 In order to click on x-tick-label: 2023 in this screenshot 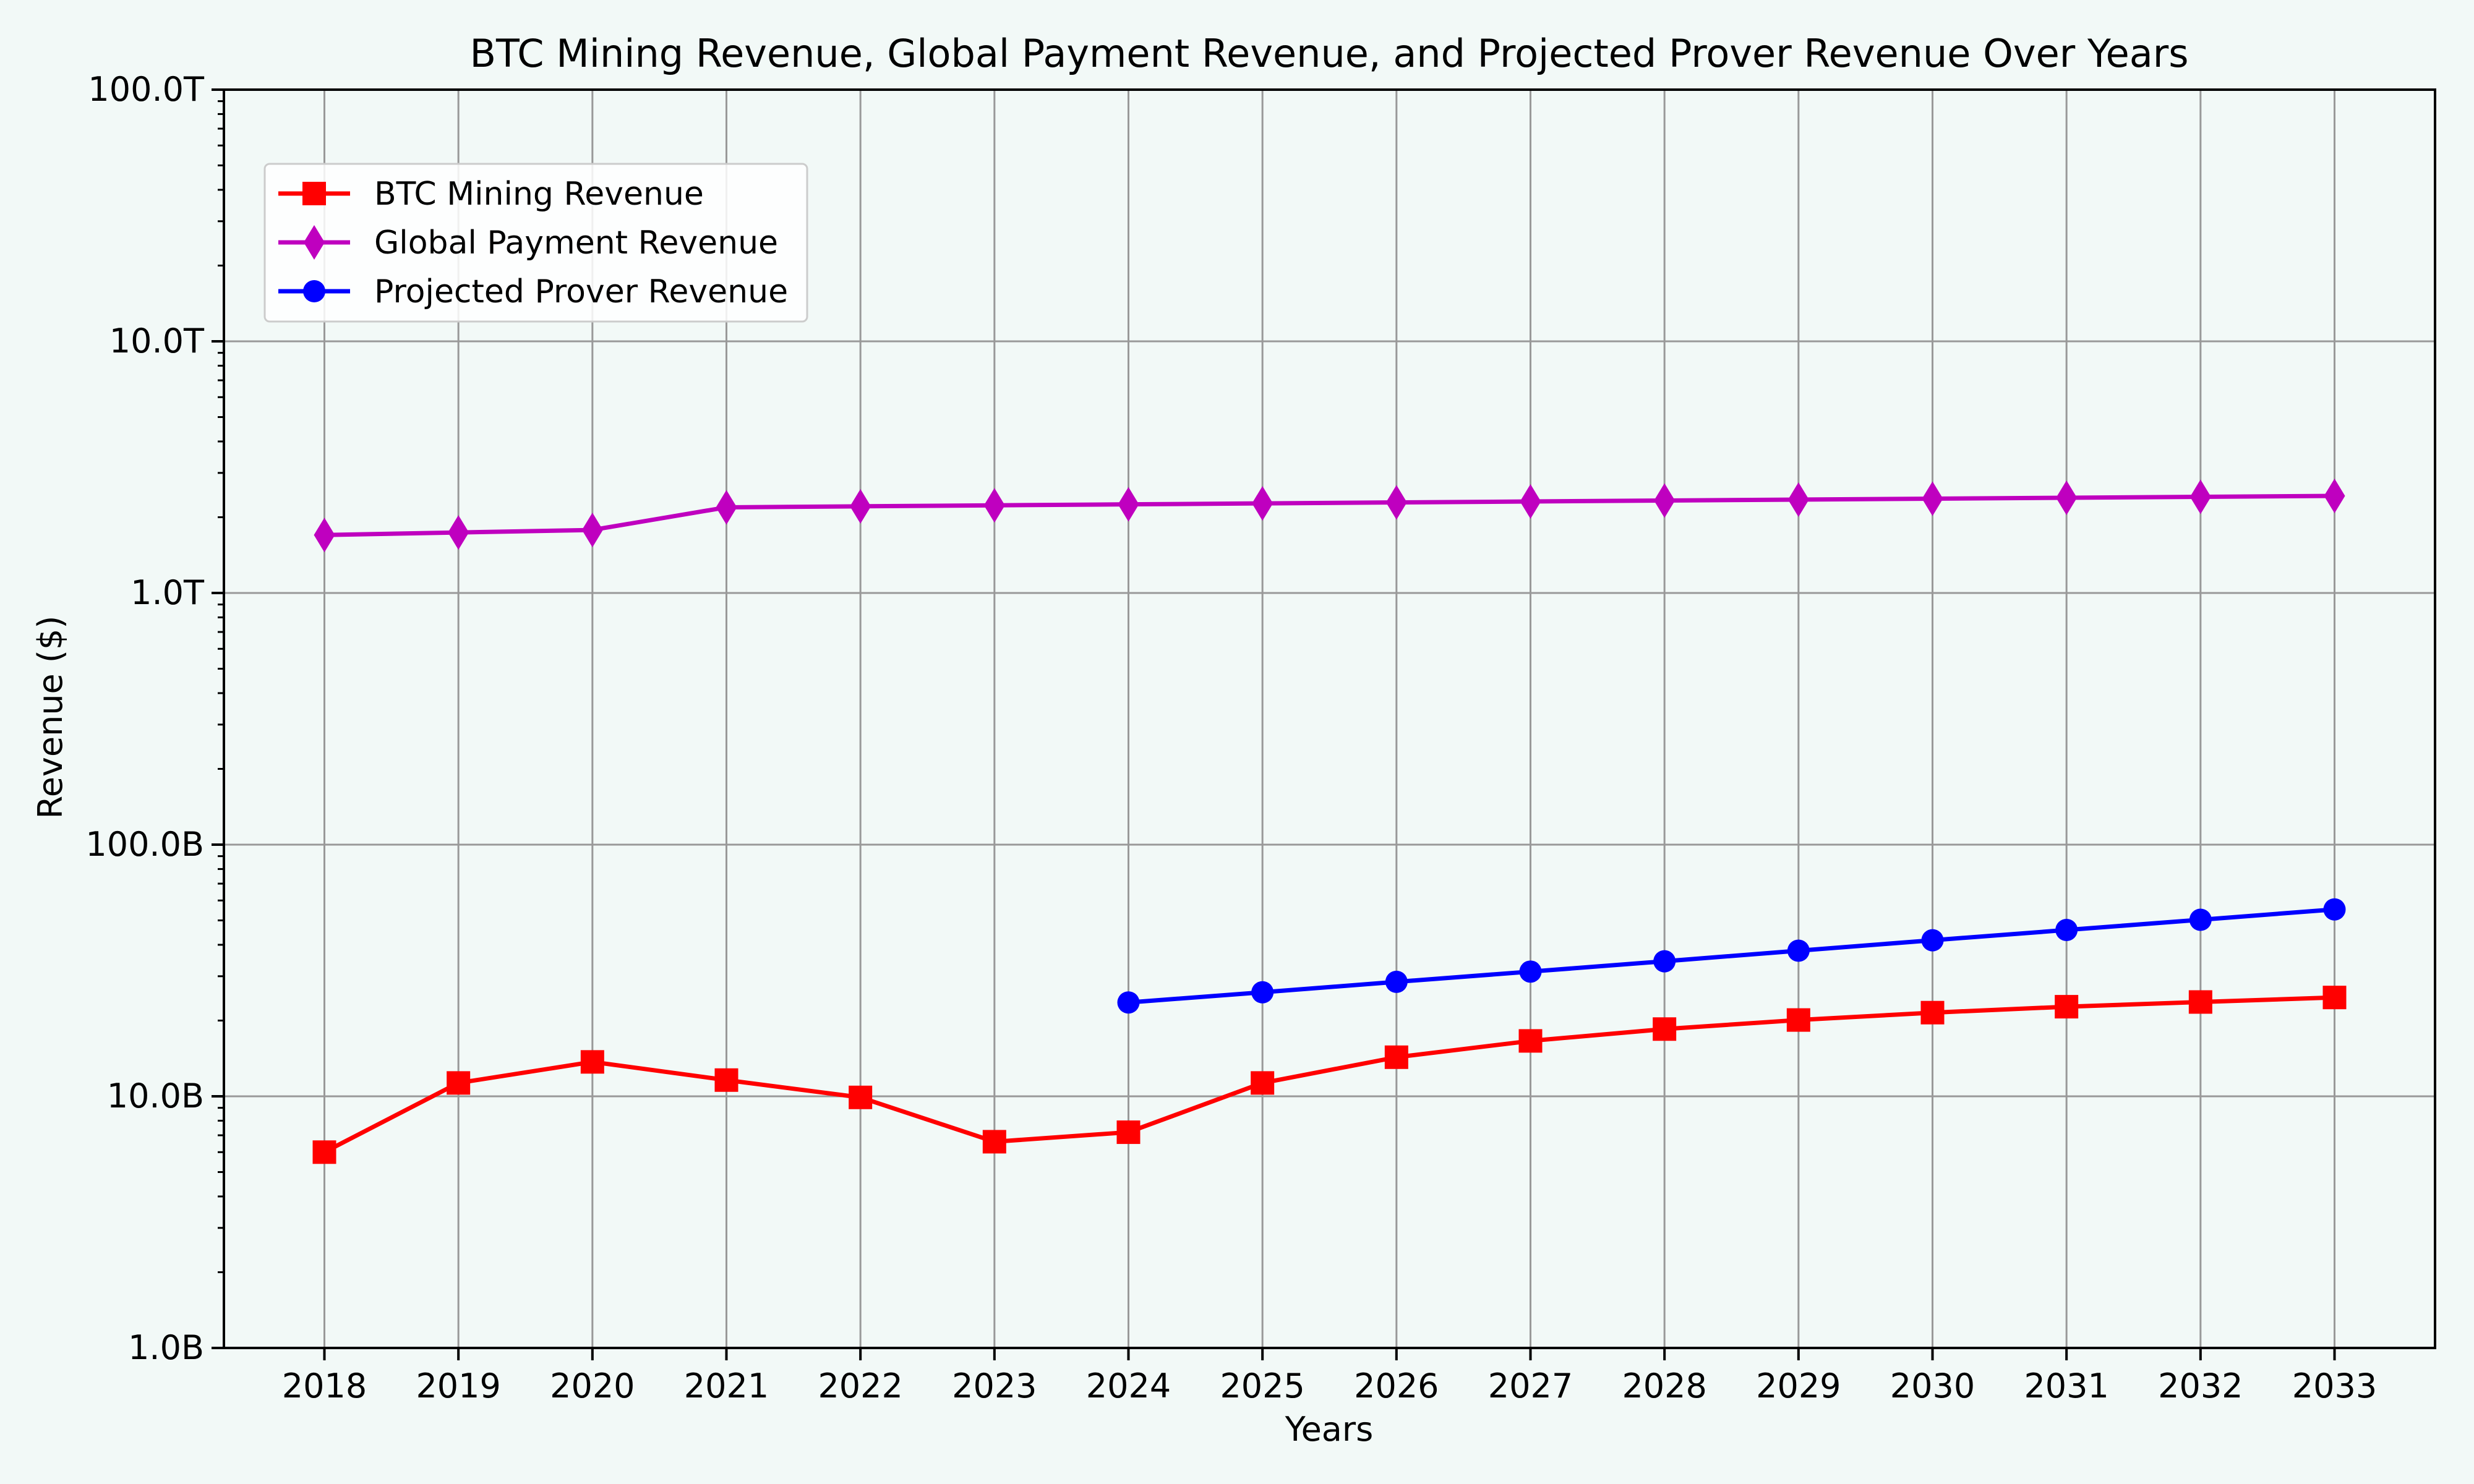, I will do `click(994, 1386)`.